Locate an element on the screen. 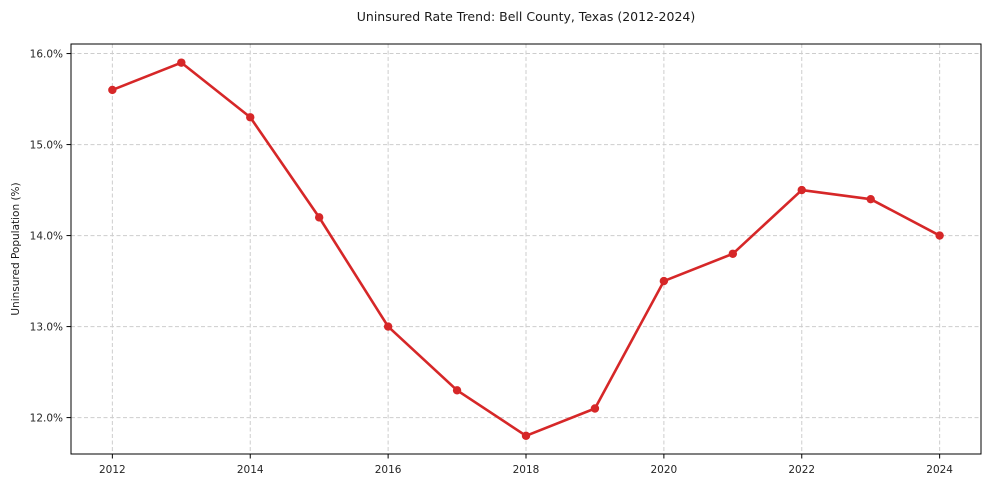 This screenshot has height=490, width=989. x-tick-label: 2024 is located at coordinates (939, 470).